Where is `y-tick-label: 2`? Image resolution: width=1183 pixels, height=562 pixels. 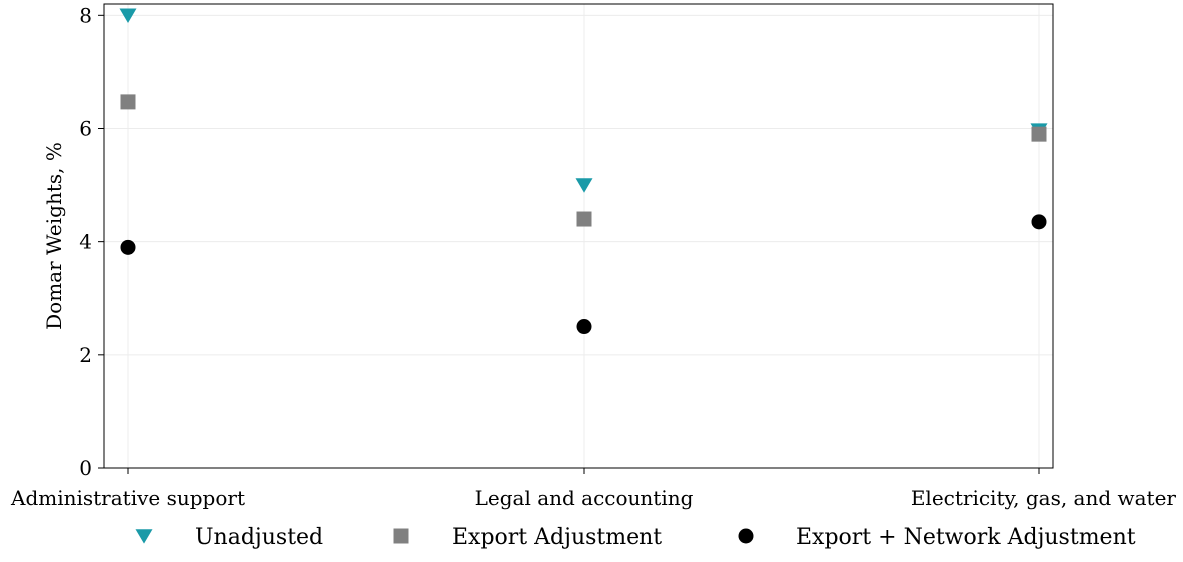 y-tick-label: 2 is located at coordinates (85, 355).